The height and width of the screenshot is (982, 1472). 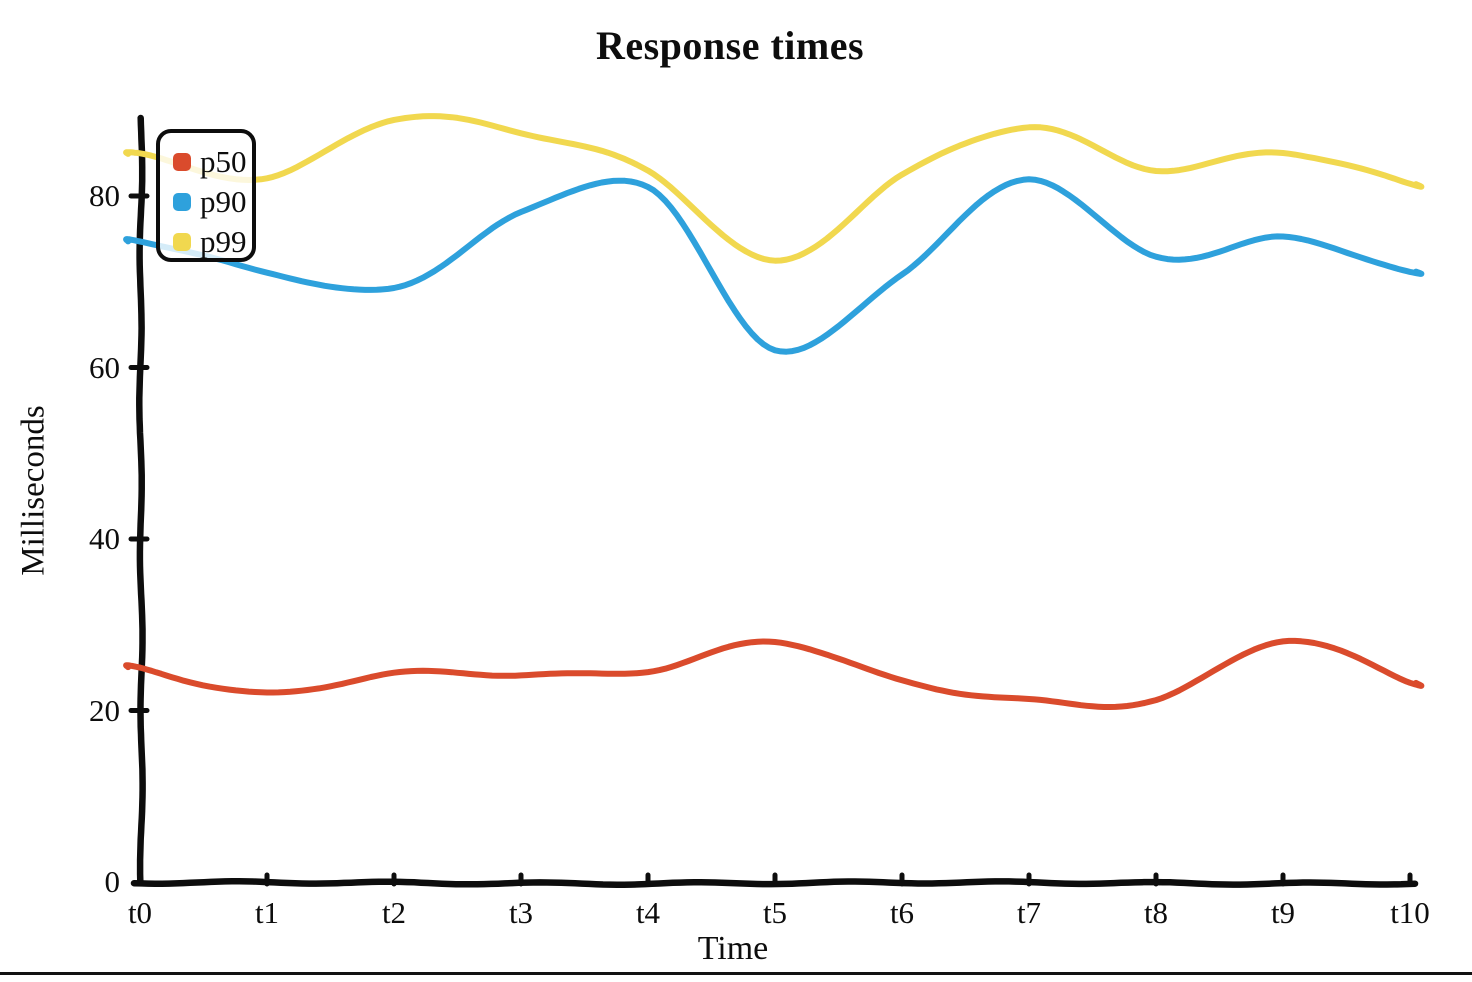 I want to click on y-tick-label-0: 0, so click(x=112, y=881).